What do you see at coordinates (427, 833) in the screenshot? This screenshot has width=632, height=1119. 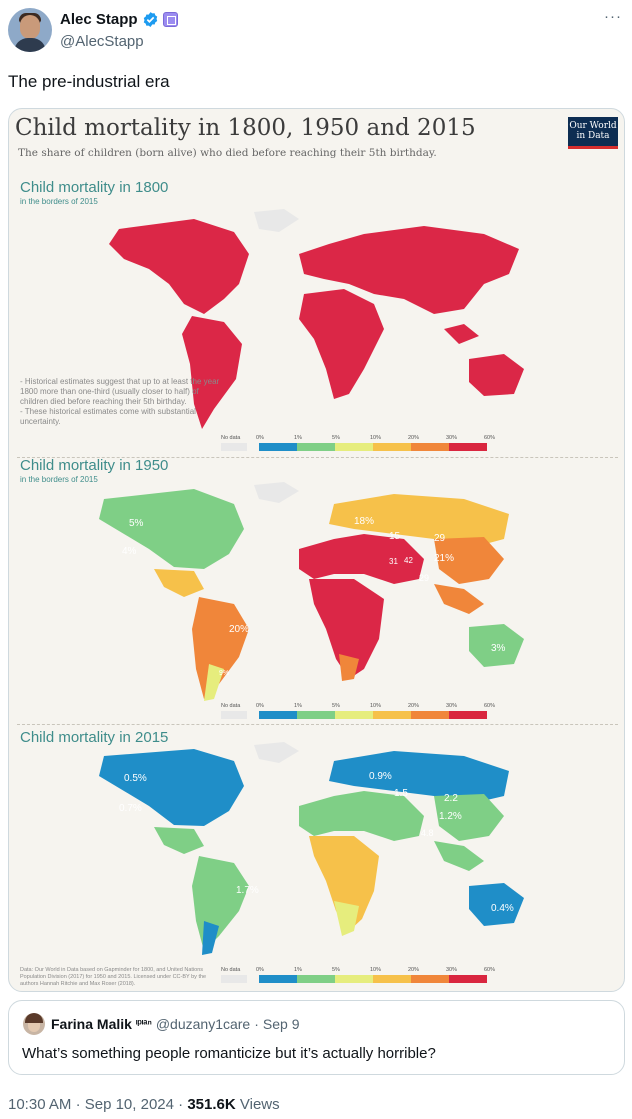 I see `label-4-8: 4.8` at bounding box center [427, 833].